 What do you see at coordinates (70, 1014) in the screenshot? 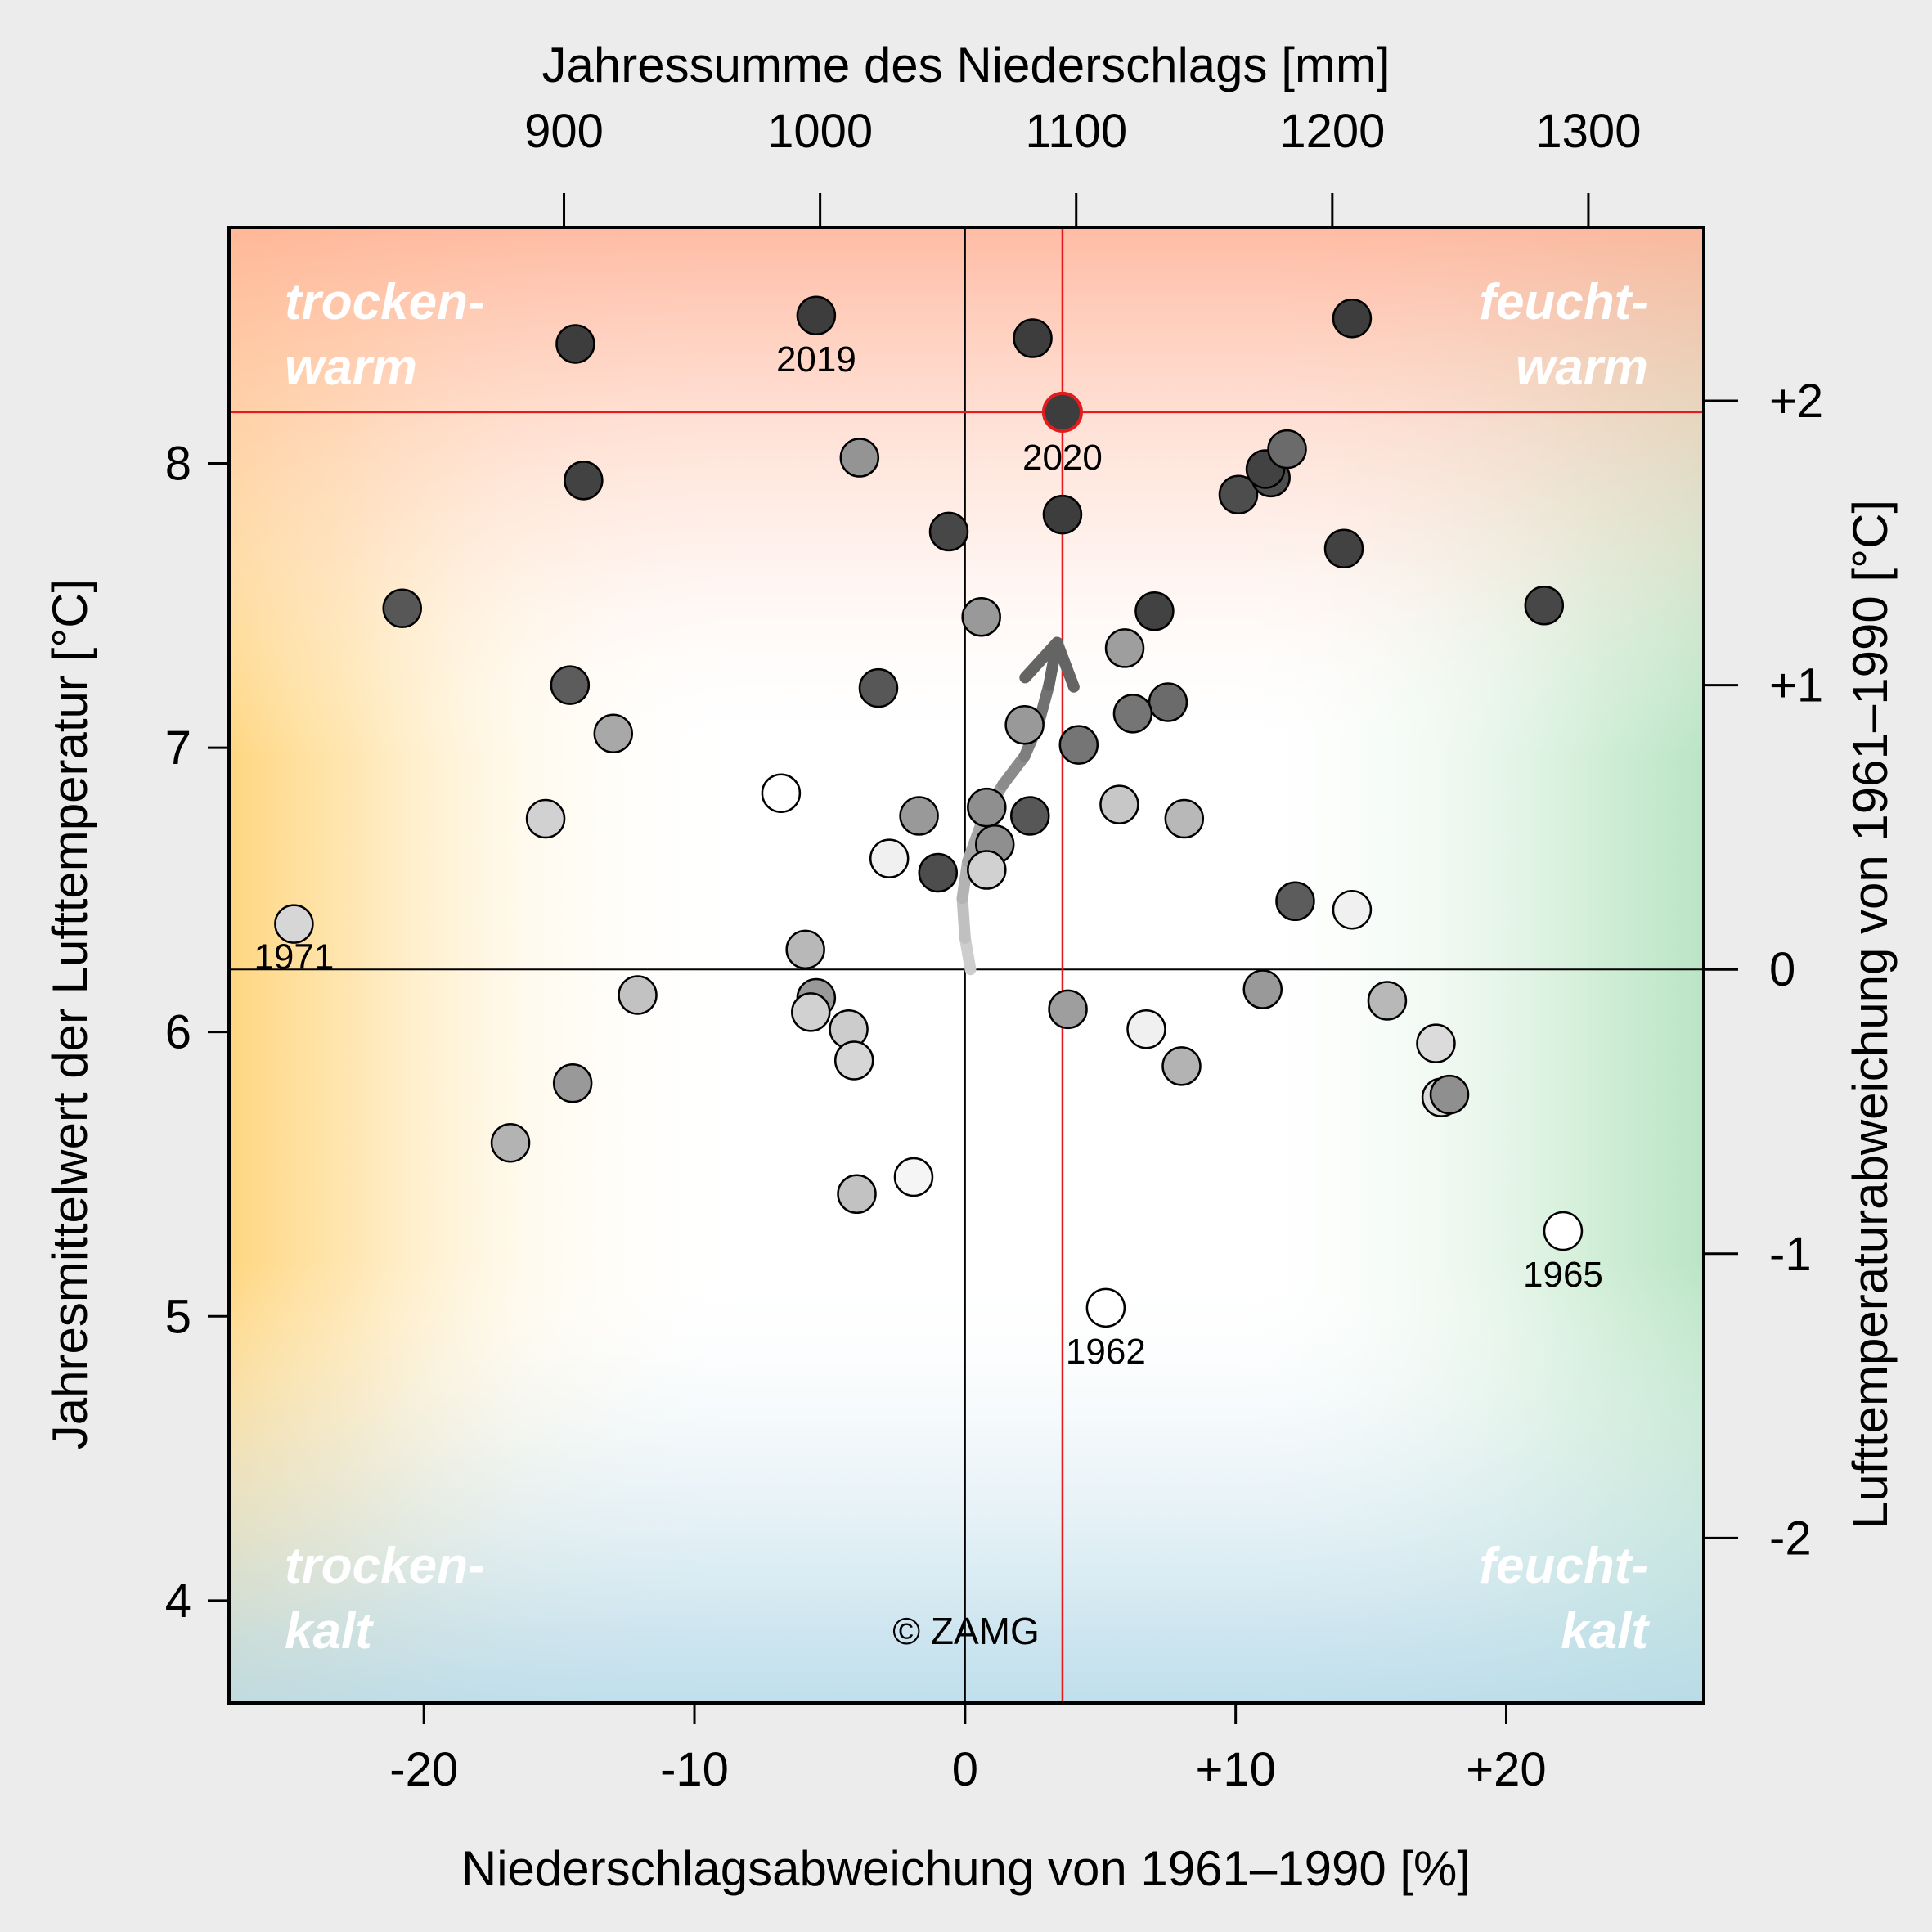
I see `y-axis-title: Jahresmittelwert der Lufttemperatur [°C]` at bounding box center [70, 1014].